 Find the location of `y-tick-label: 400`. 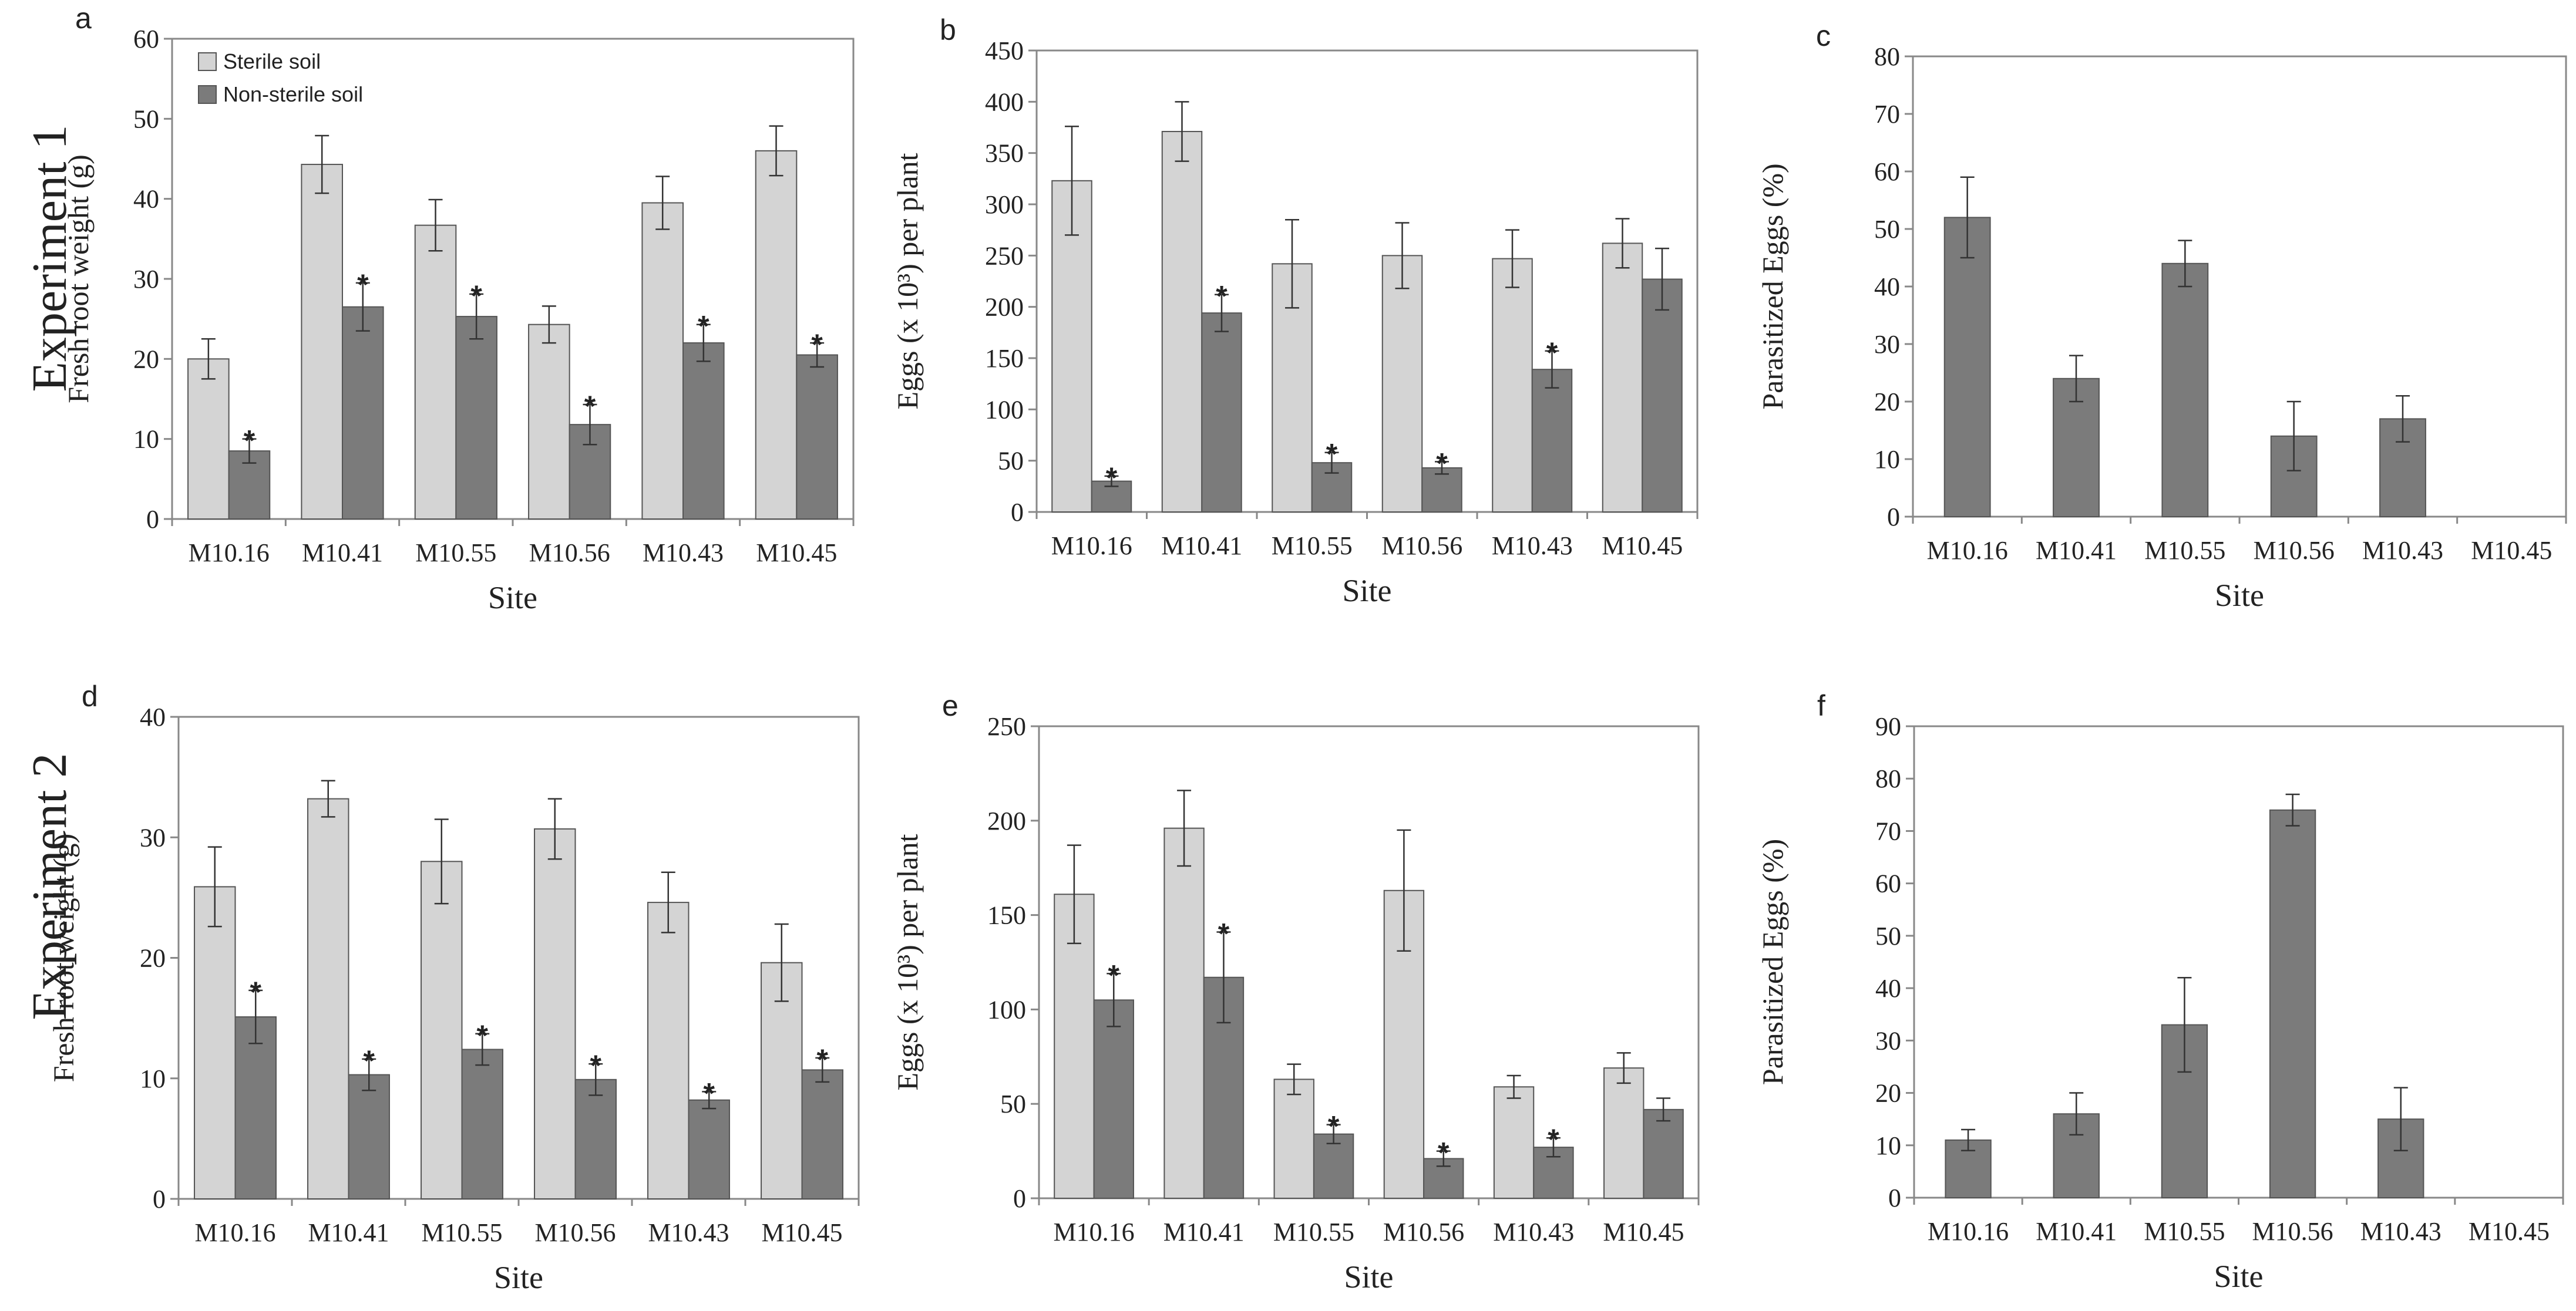

y-tick-label: 400 is located at coordinates (1005, 102).